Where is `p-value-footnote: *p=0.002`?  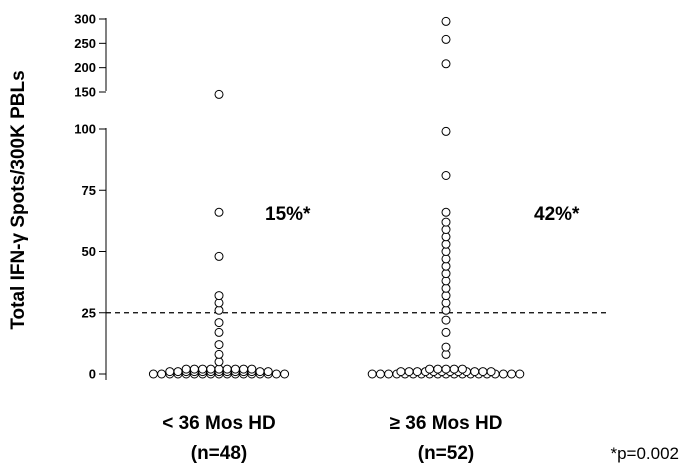 p-value-footnote: *p=0.002 is located at coordinates (644, 453).